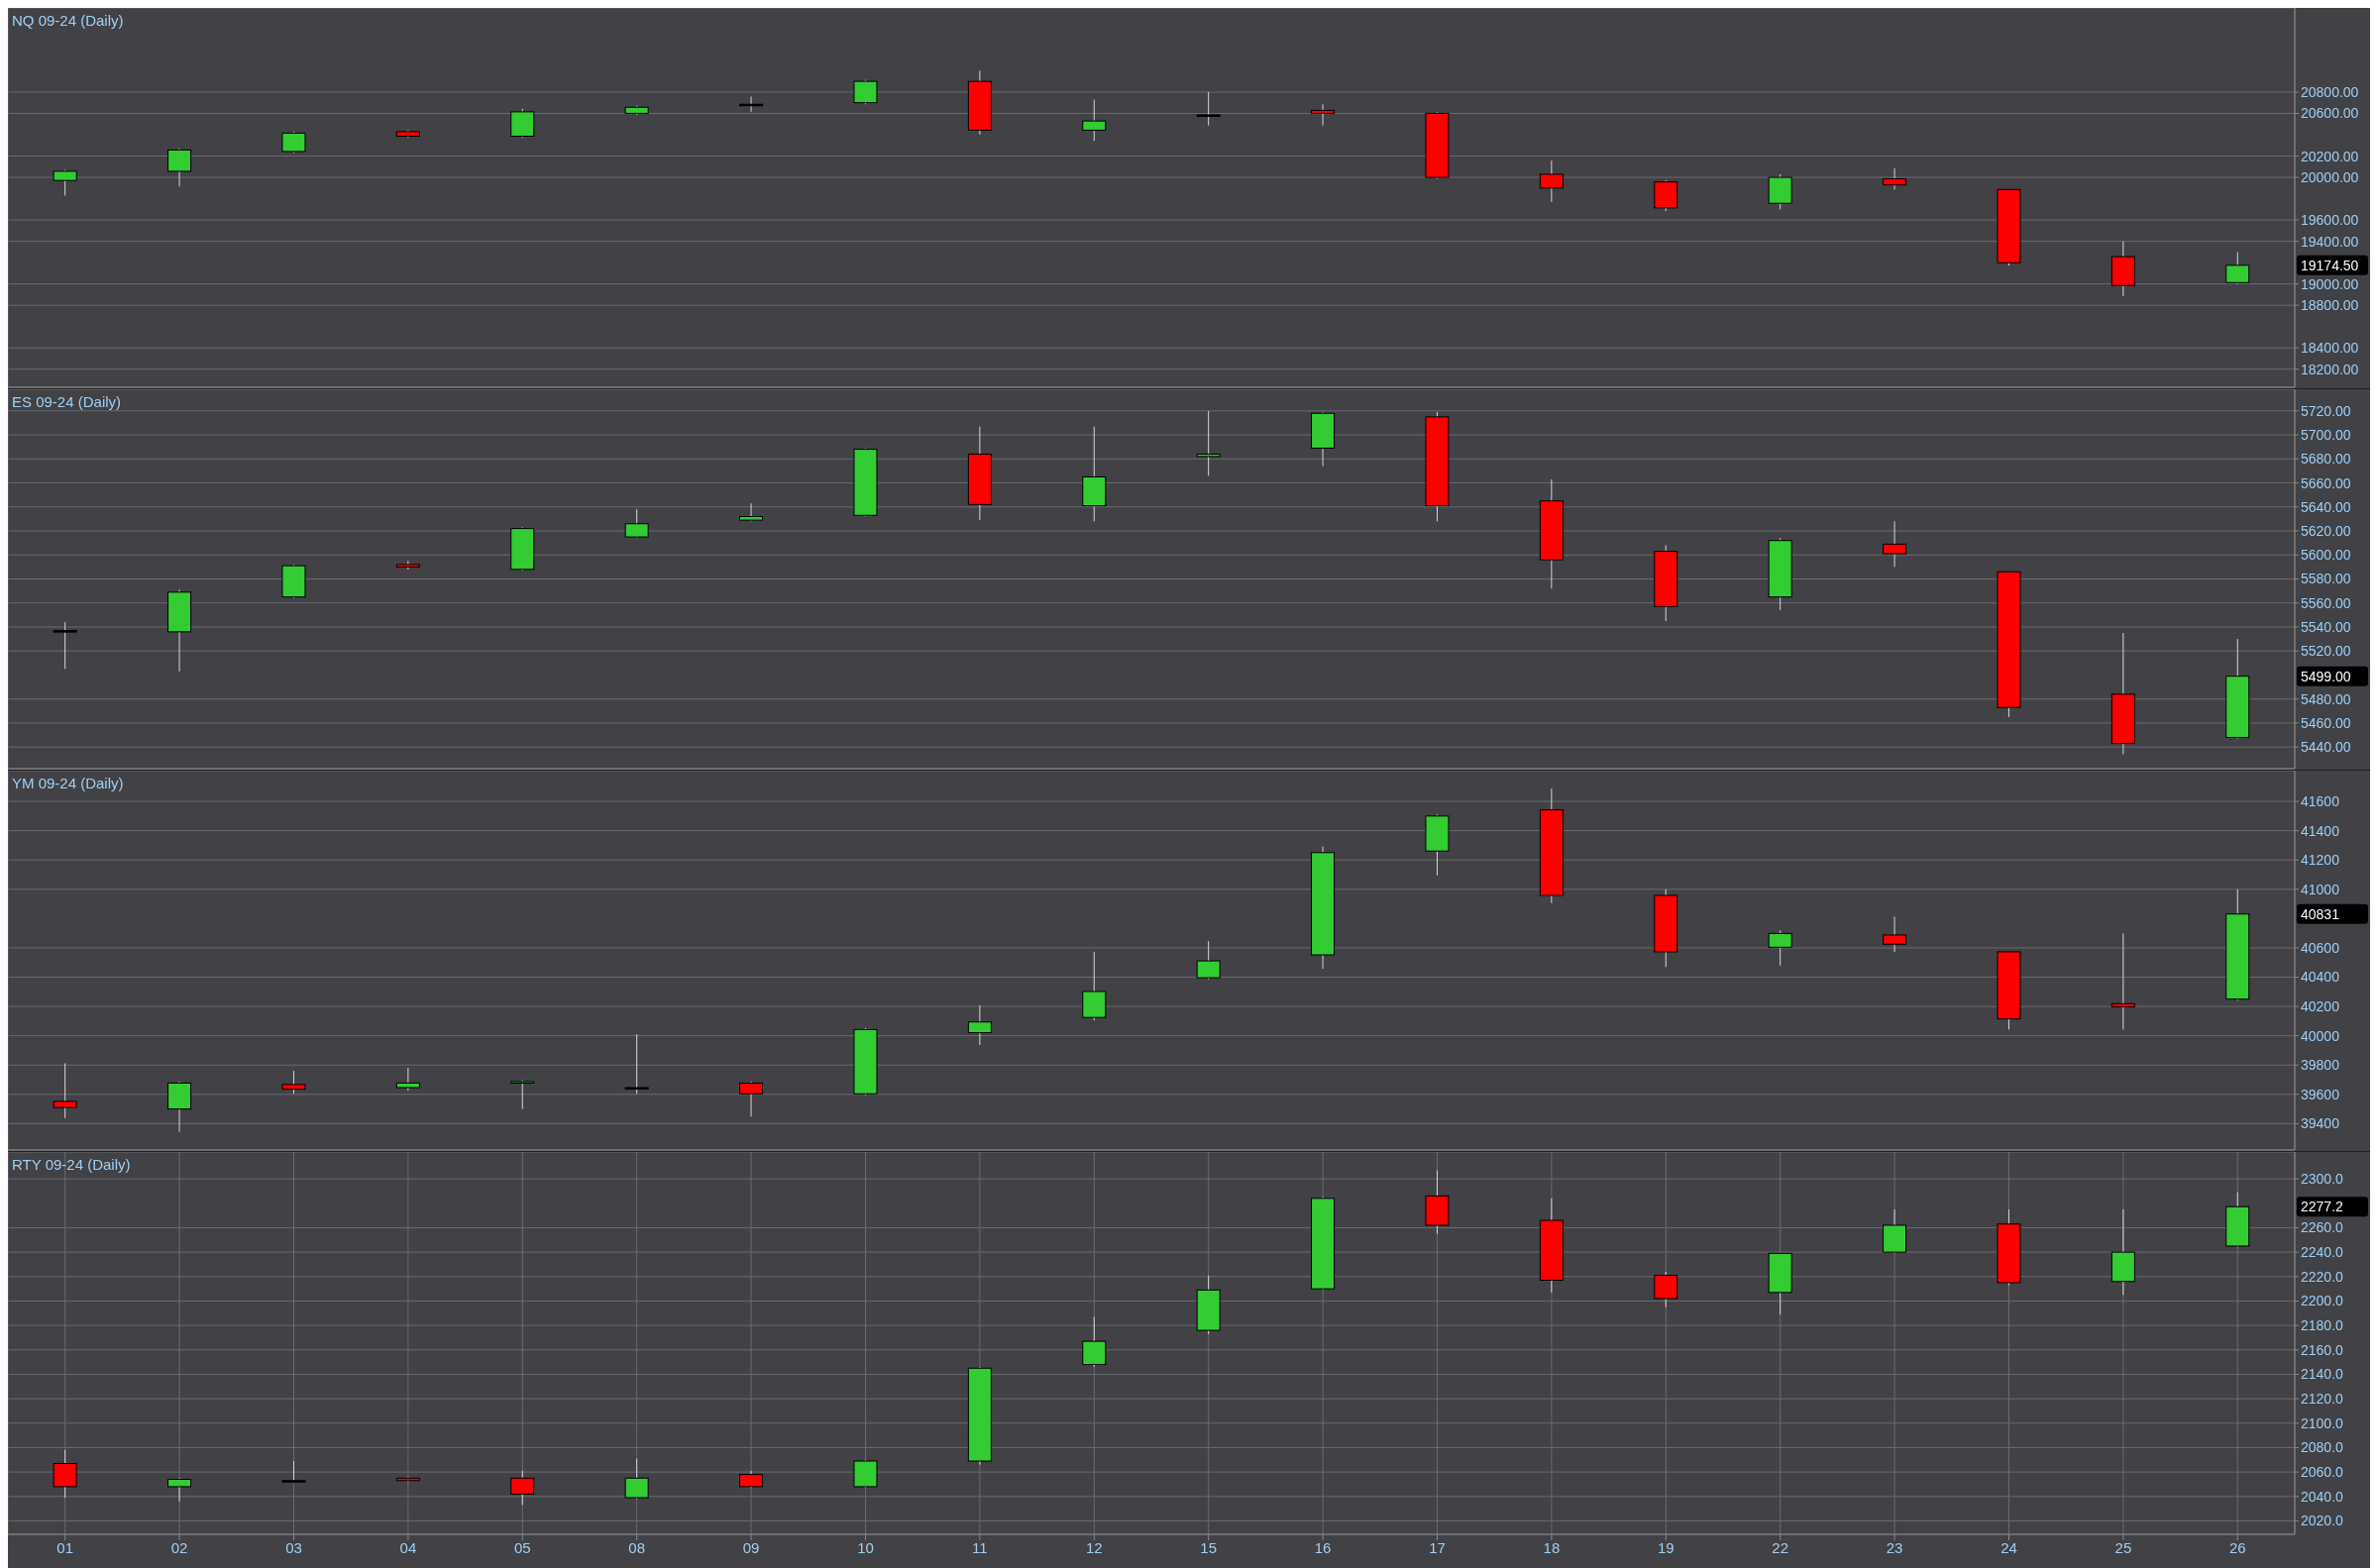 The width and height of the screenshot is (2378, 1568). What do you see at coordinates (2326, 651) in the screenshot?
I see `y-tick-label: 5520.00` at bounding box center [2326, 651].